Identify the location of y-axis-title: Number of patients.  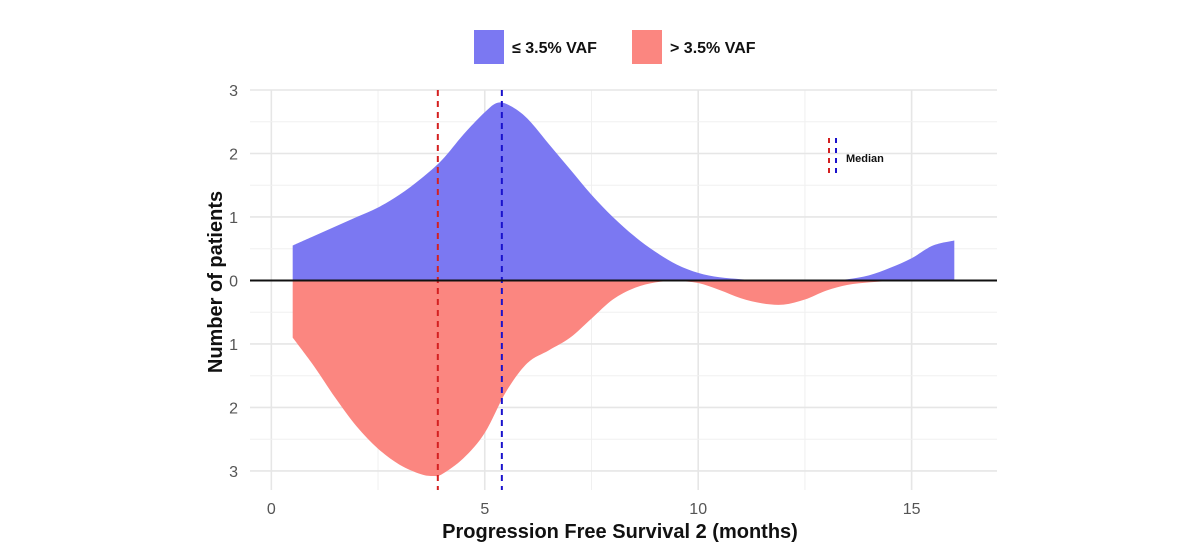
(216, 282).